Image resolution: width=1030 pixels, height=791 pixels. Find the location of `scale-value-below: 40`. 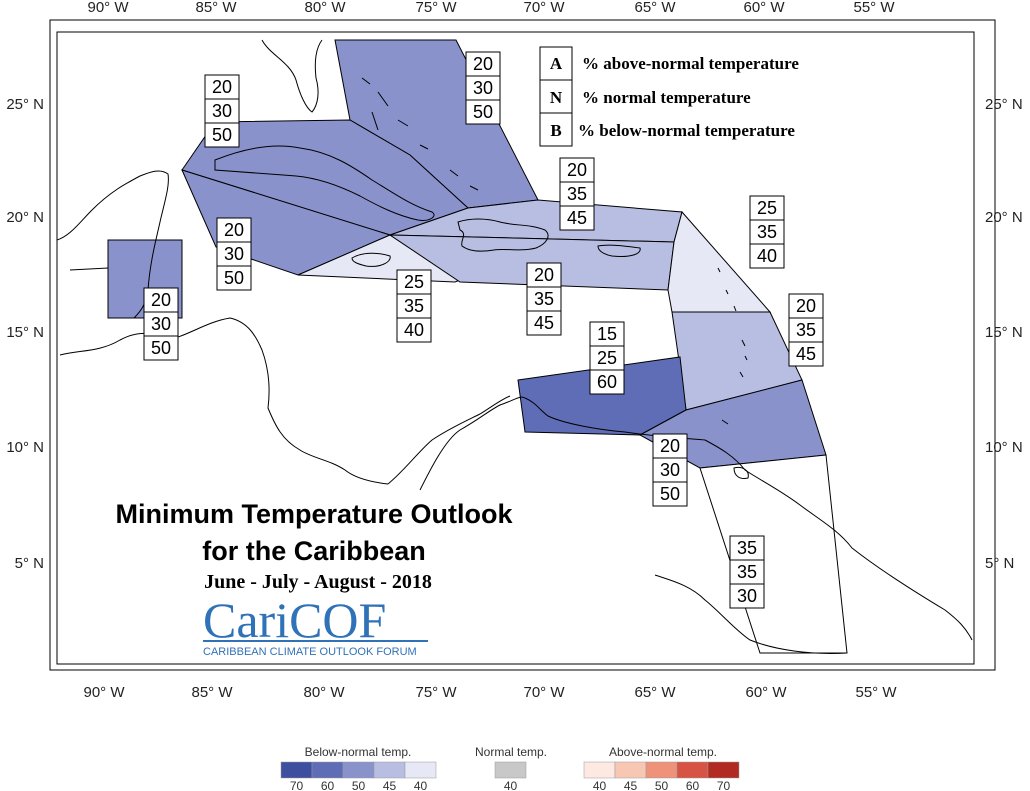

scale-value-below: 40 is located at coordinates (421, 785).